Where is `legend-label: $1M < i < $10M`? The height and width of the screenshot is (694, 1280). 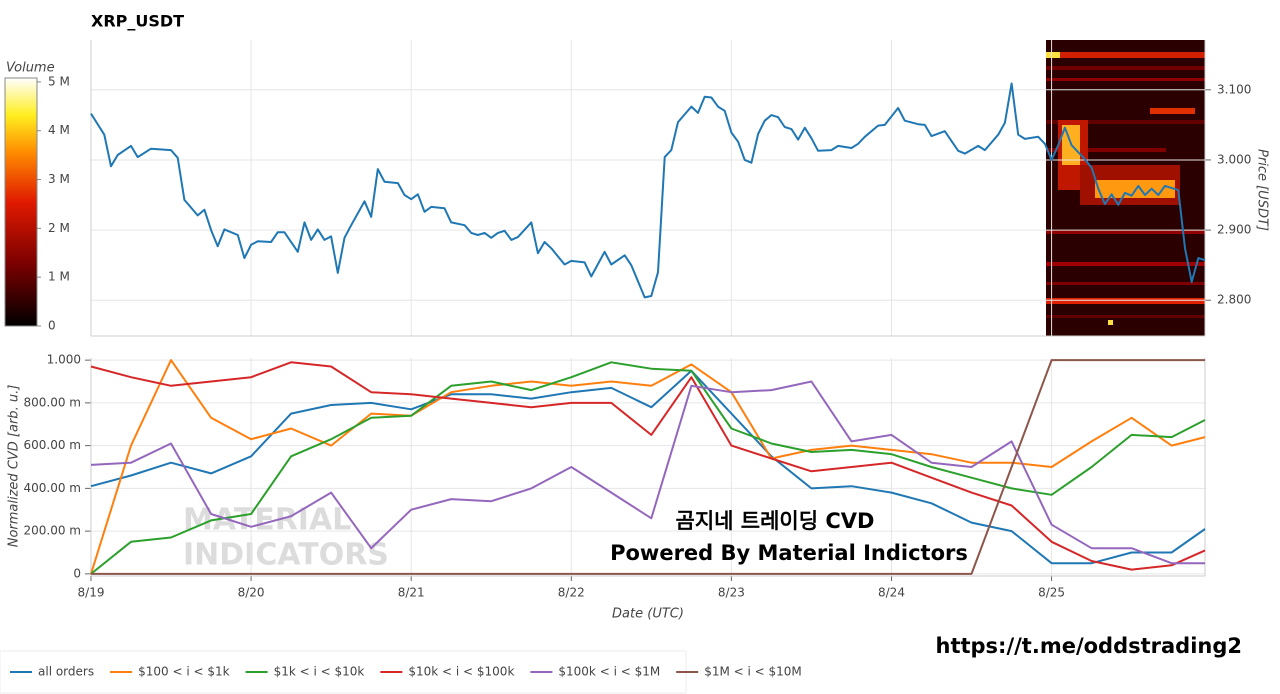
legend-label: $1M < i < $10M is located at coordinates (753, 672).